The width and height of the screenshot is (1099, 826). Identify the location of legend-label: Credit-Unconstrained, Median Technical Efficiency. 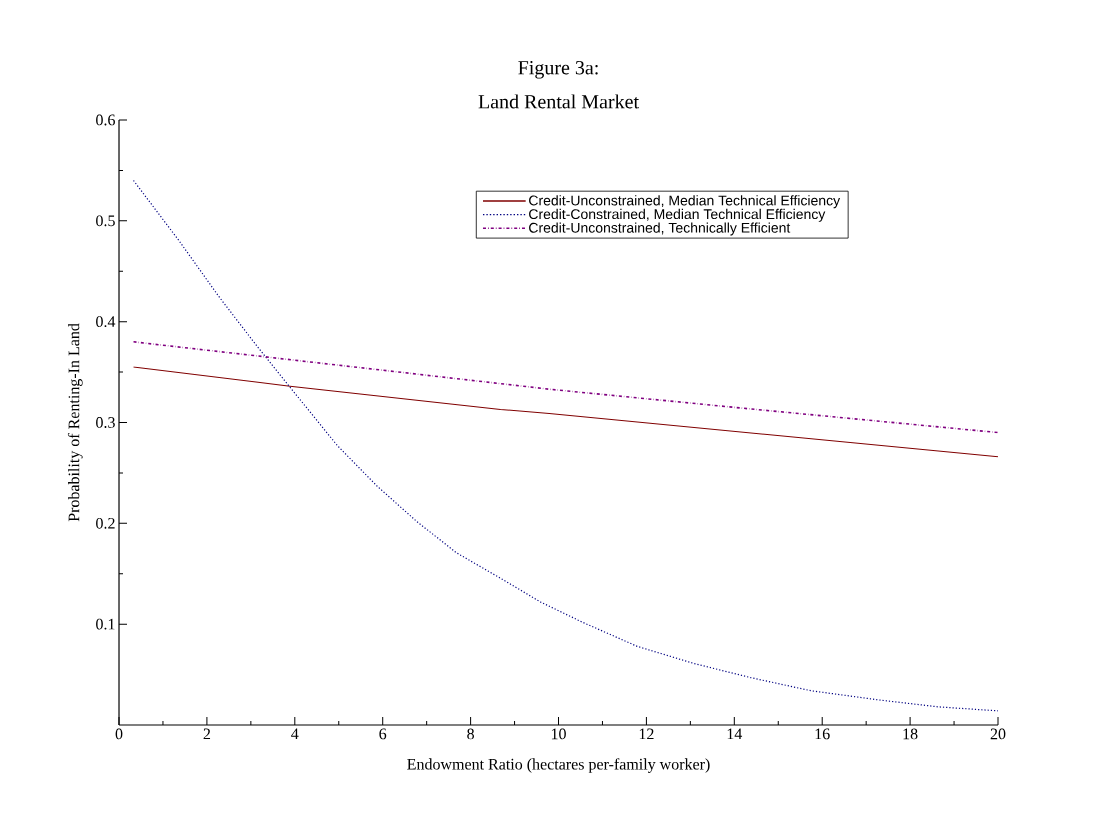
(685, 202).